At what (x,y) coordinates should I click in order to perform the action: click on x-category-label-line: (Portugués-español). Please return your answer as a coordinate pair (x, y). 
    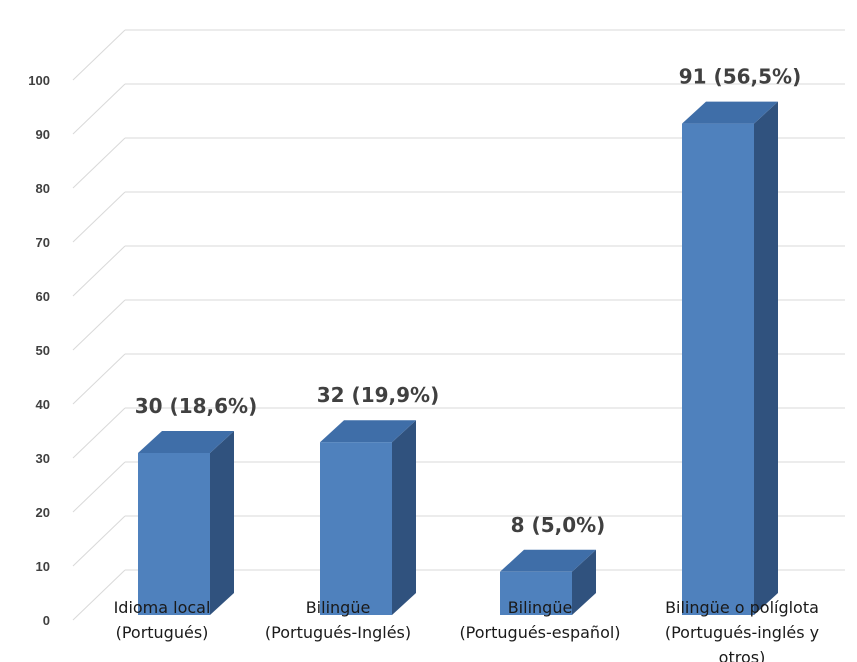
    Looking at the image, I should click on (539, 632).